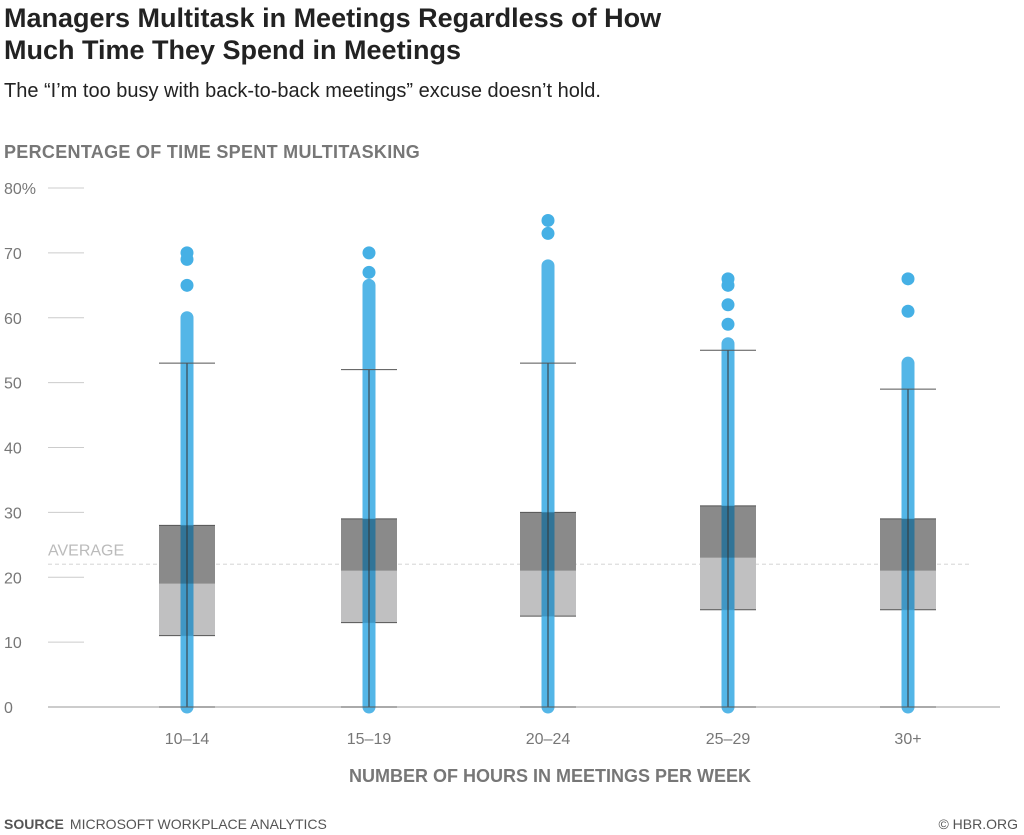 The image size is (1024, 835). I want to click on y-axis-label: PERCENTAGE OF TIME SPENT MULTITASKING, so click(212, 152).